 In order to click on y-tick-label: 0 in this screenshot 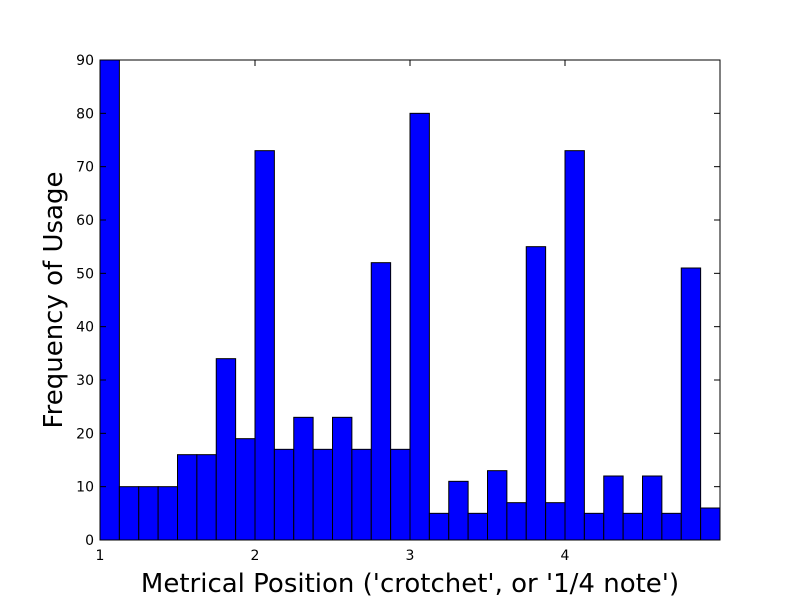, I will do `click(89, 541)`.